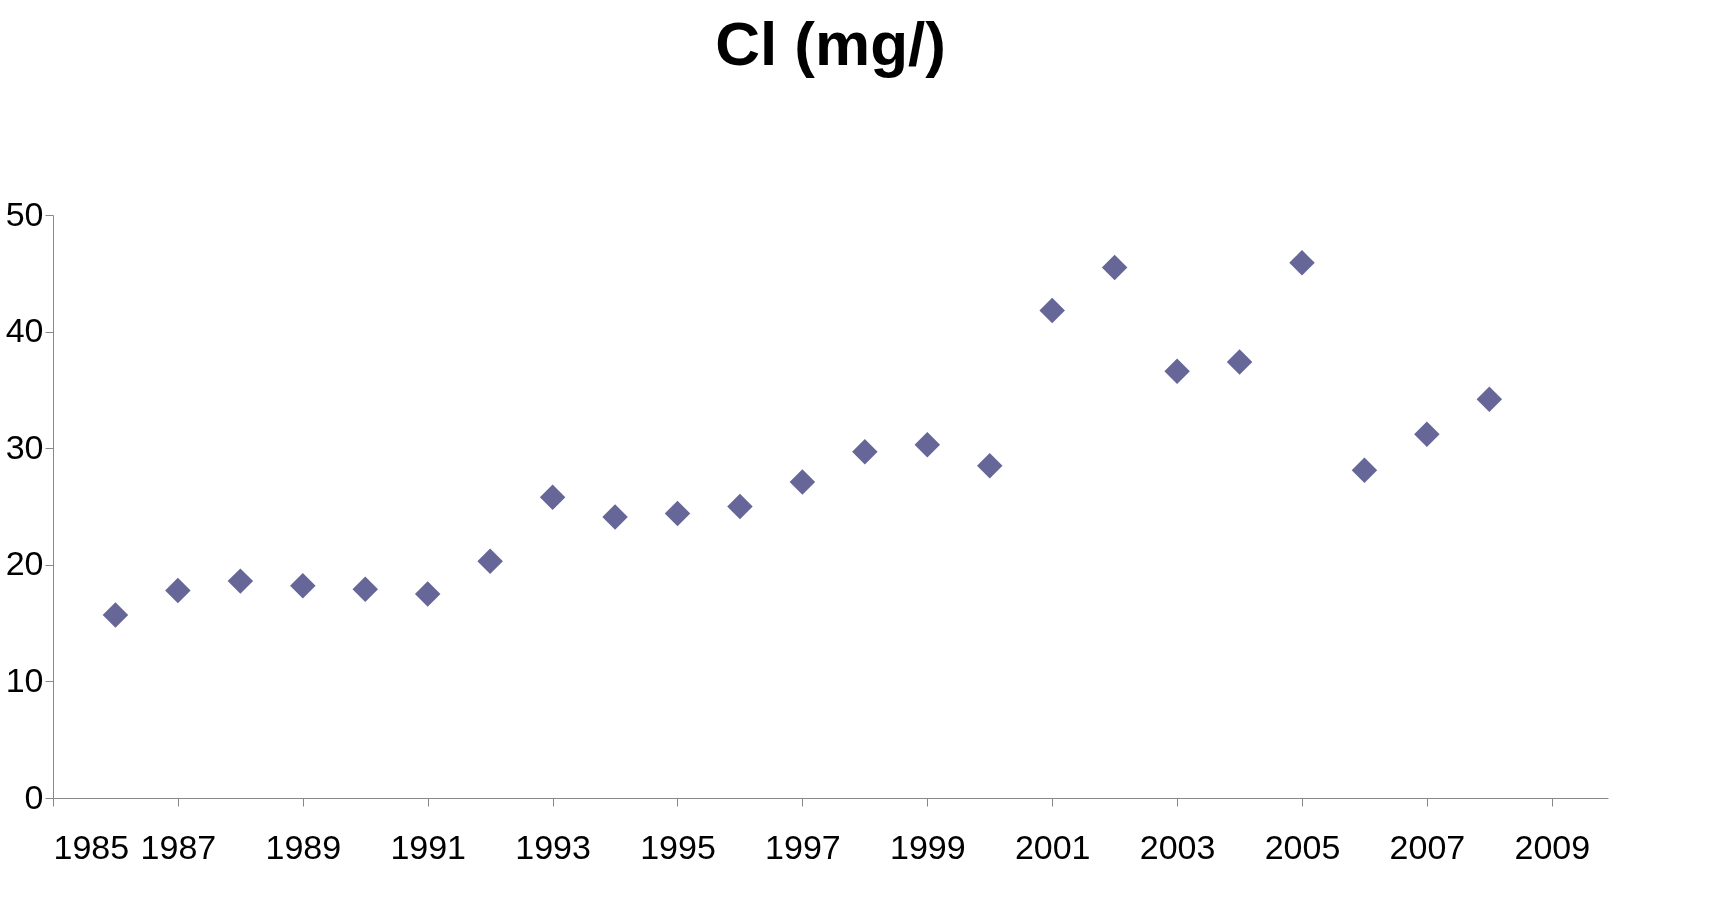  What do you see at coordinates (927, 846) in the screenshot?
I see `x-tick-label: 1999` at bounding box center [927, 846].